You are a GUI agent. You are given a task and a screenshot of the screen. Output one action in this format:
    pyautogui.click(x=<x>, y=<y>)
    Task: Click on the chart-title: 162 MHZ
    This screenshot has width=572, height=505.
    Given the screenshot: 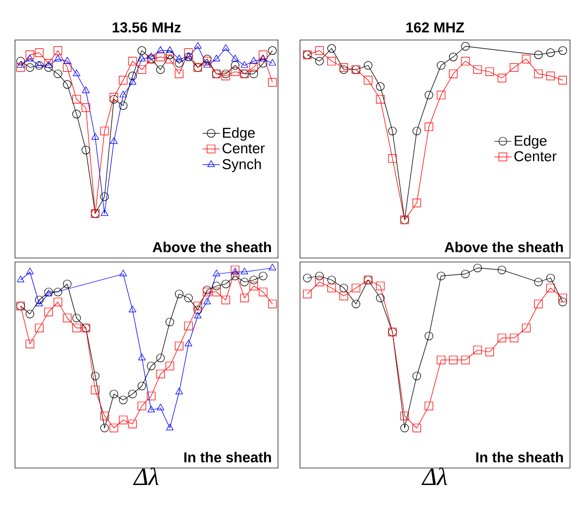 What is the action you would take?
    pyautogui.click(x=435, y=27)
    